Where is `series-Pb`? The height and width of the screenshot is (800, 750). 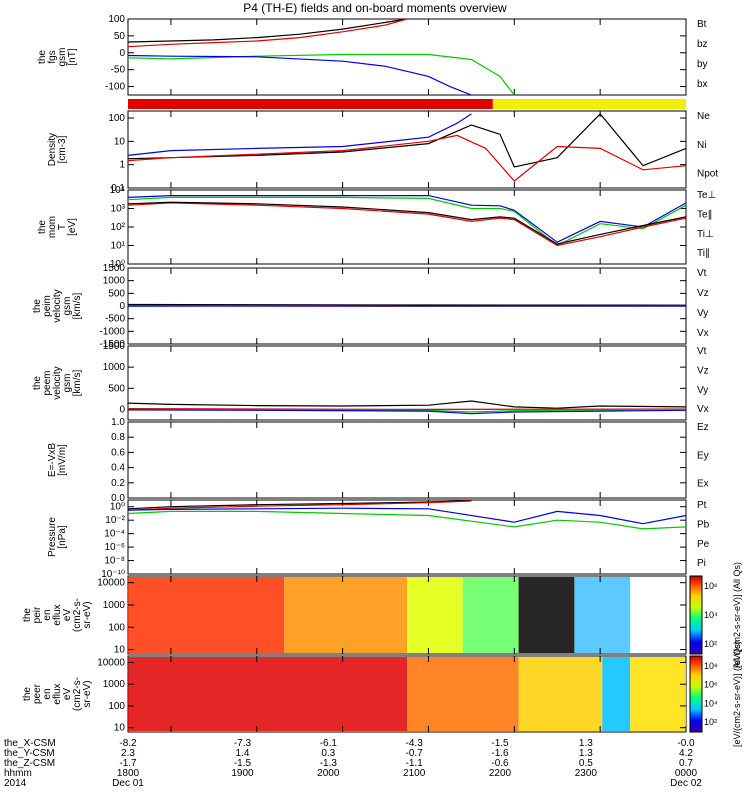
series-Pb is located at coordinates (299, 505).